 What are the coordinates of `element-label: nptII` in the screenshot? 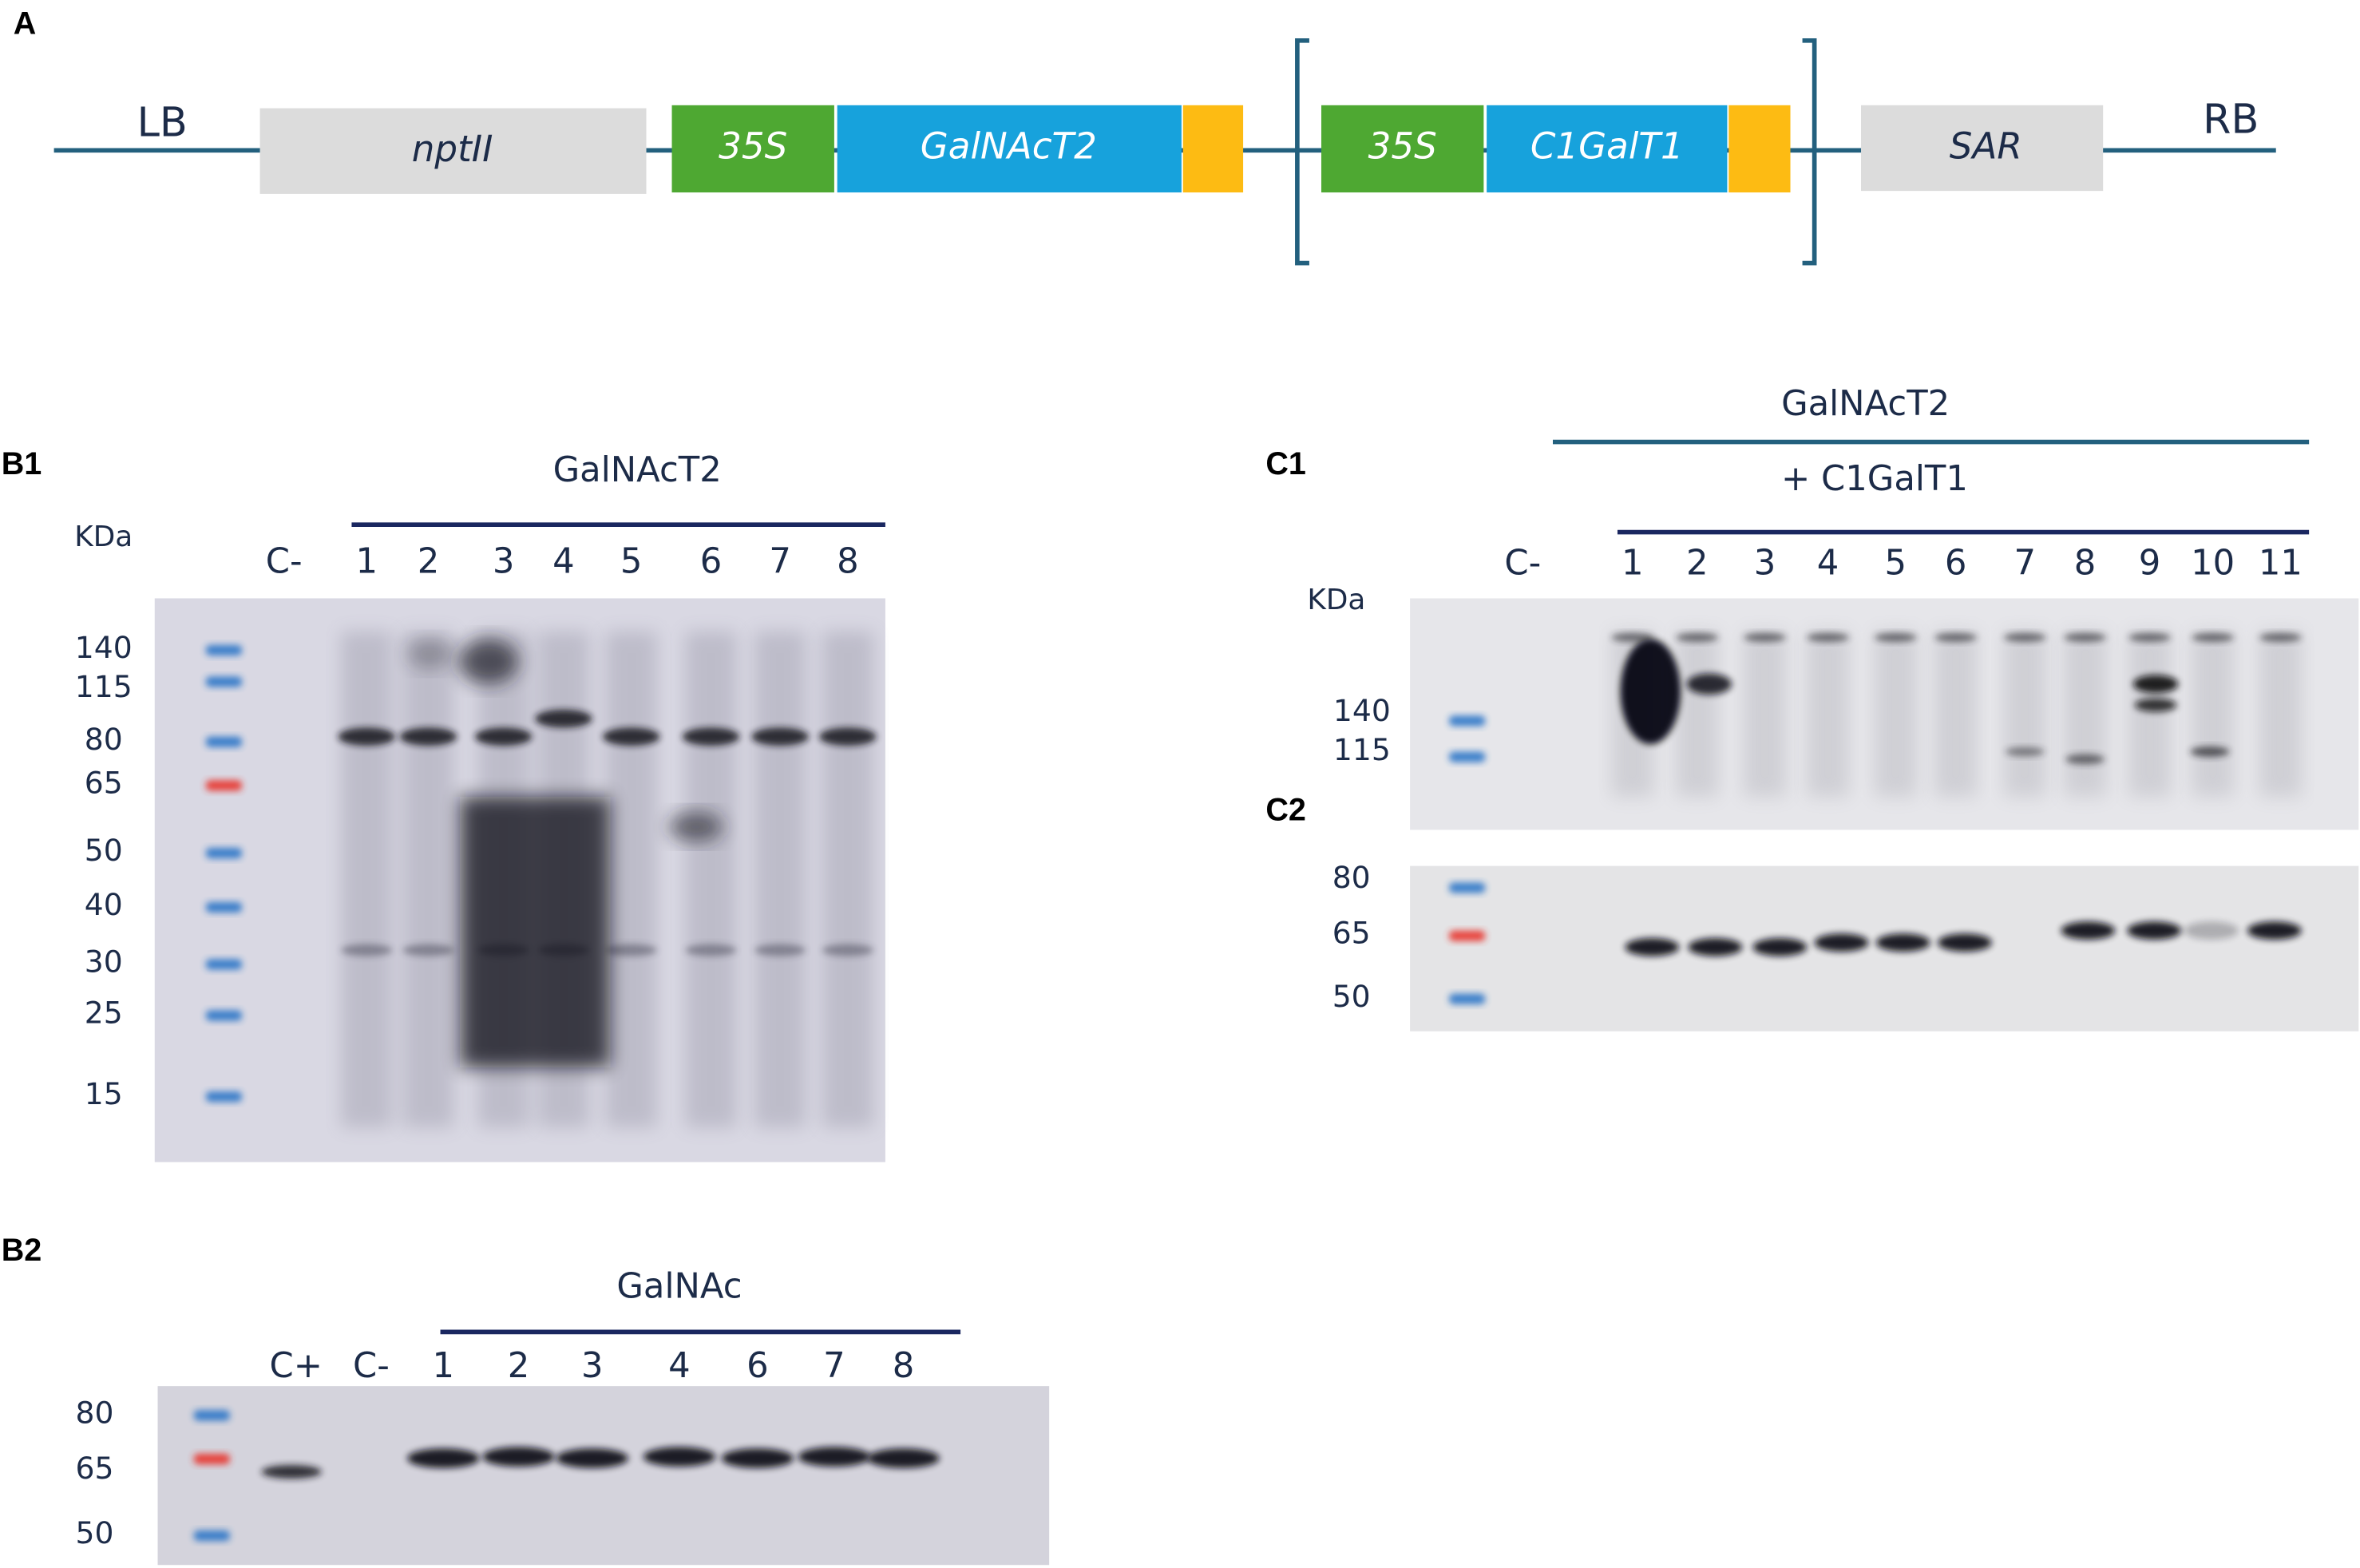 It's located at (452, 149).